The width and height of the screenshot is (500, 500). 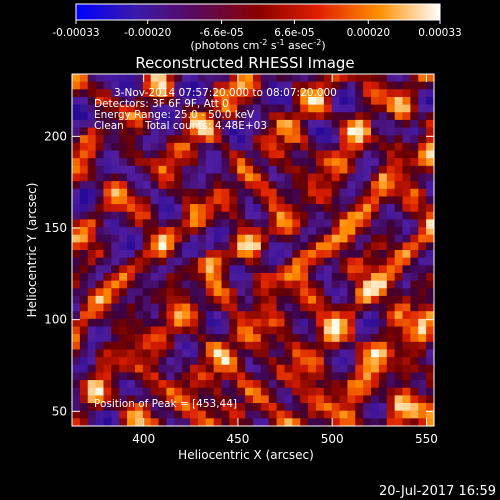 What do you see at coordinates (426, 439) in the screenshot?
I see `x-tick-label: 550` at bounding box center [426, 439].